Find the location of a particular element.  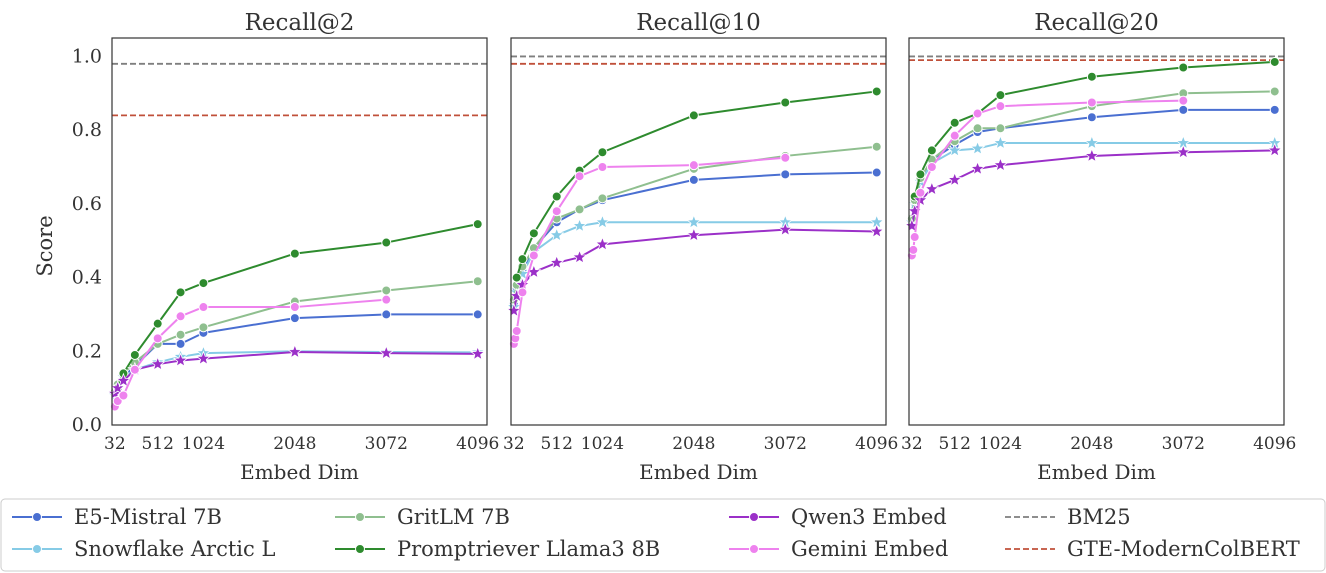

legend-label: E5-Mistral 7B is located at coordinates (148, 517).